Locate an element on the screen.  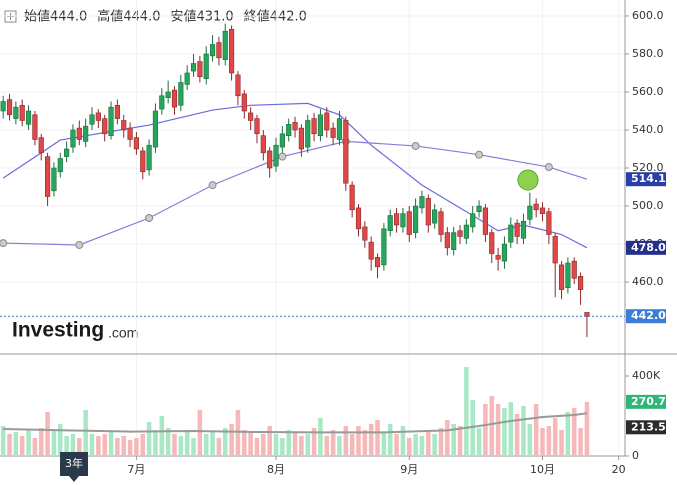
y-tick-label: 460.0 is located at coordinates (648, 281).